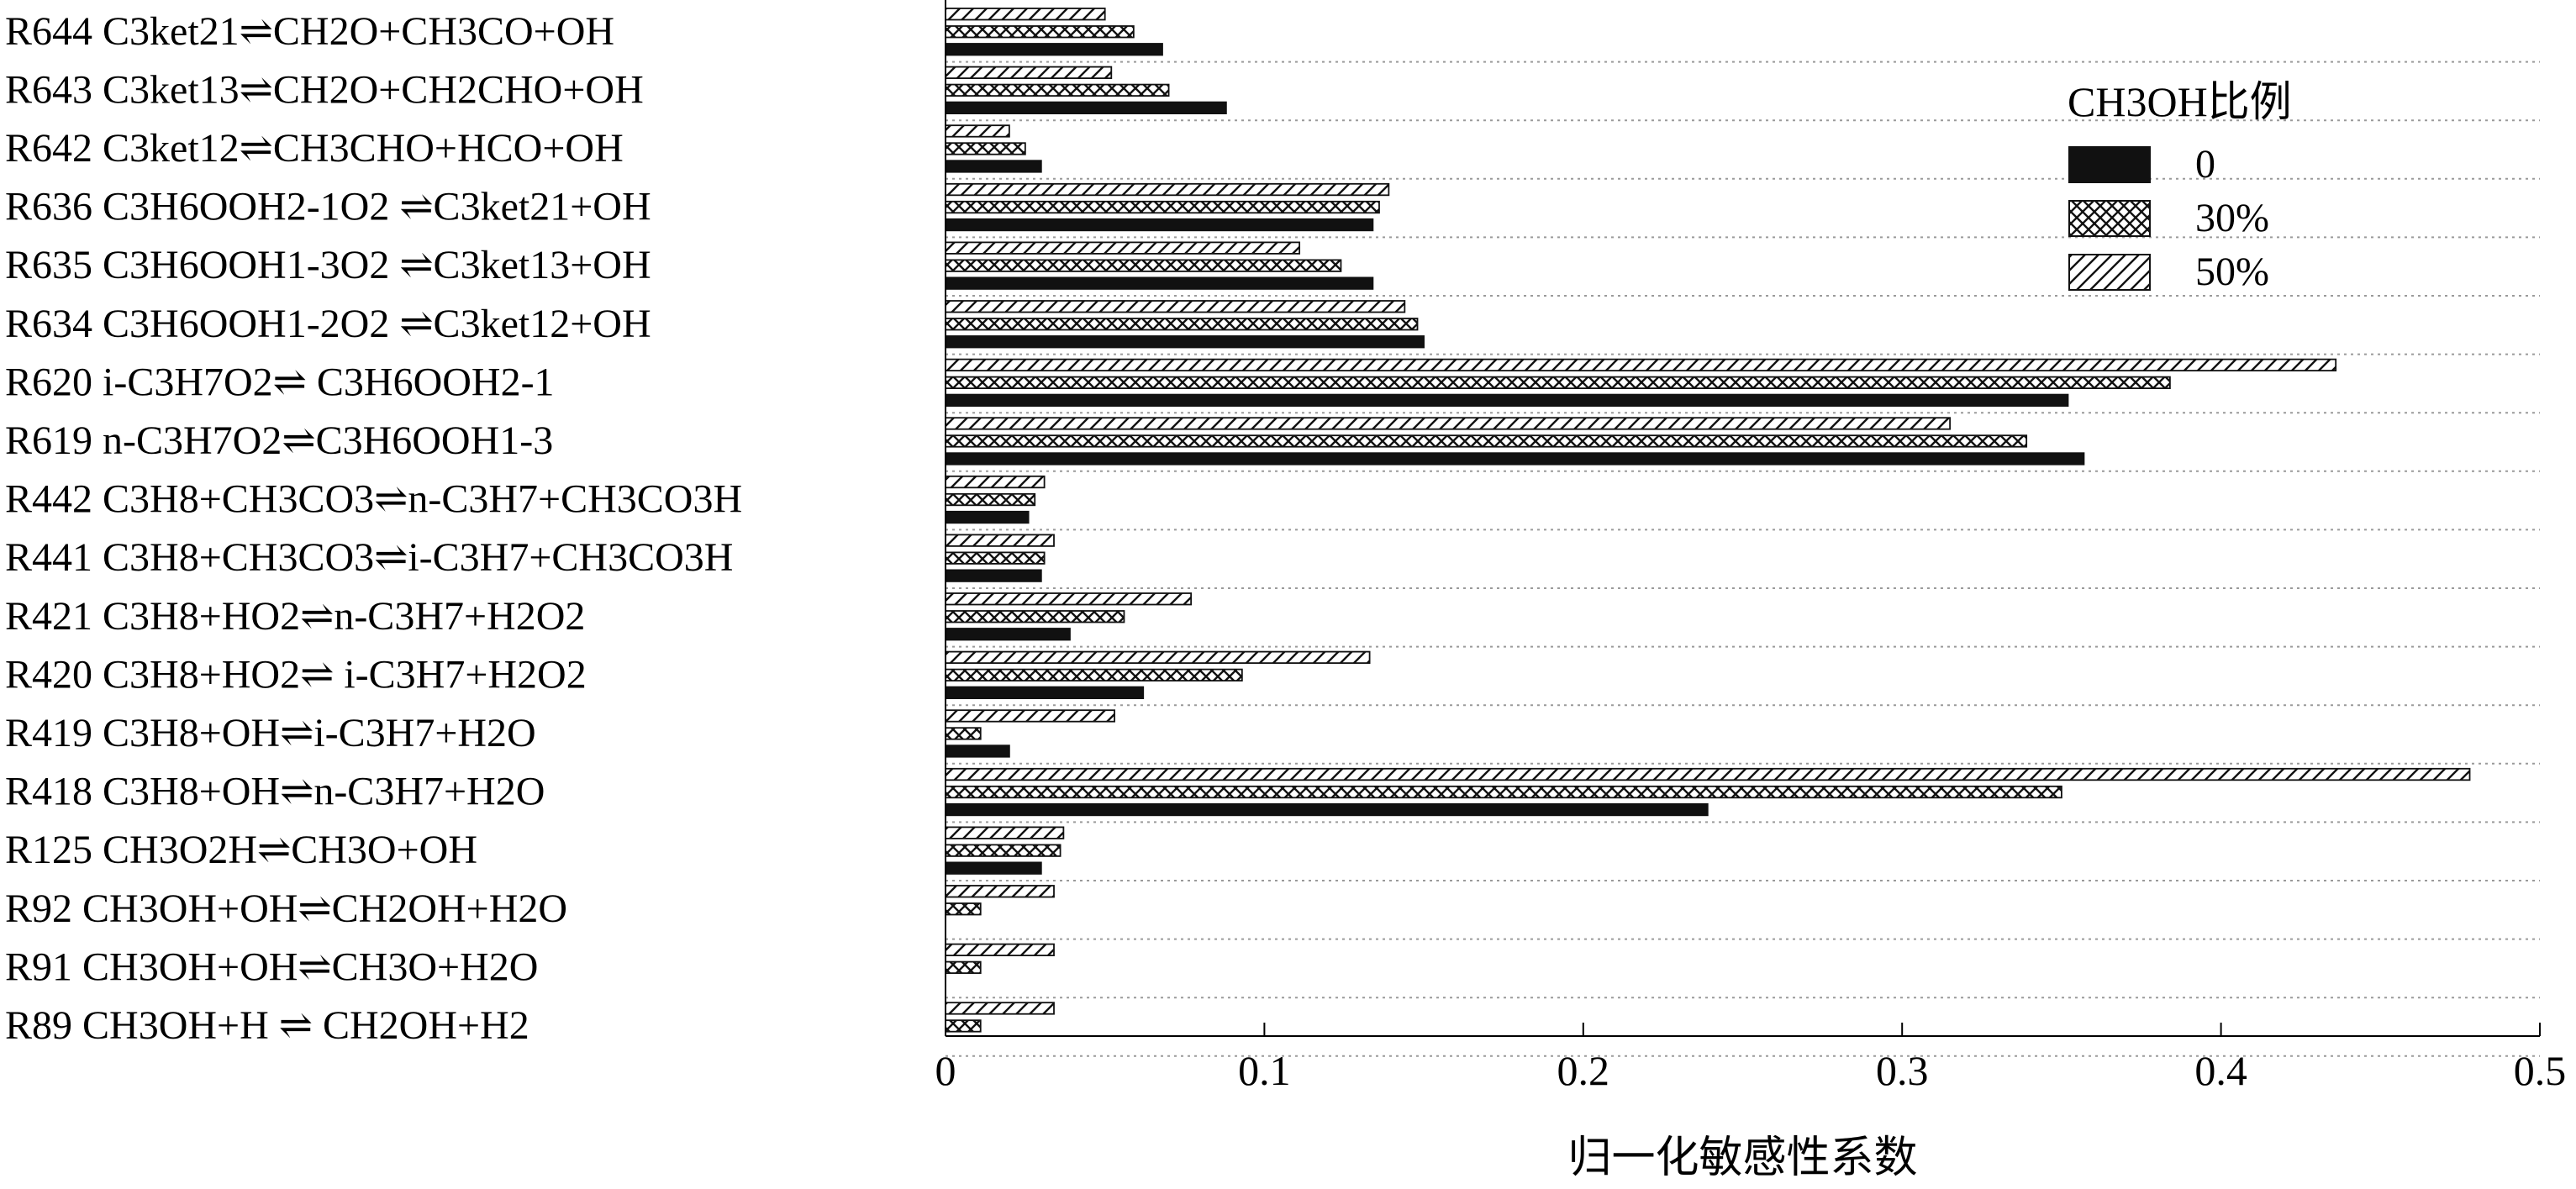 The width and height of the screenshot is (2576, 1189). I want to click on category-label: R125 CH3O2H⇌CH3O+OH, so click(241, 850).